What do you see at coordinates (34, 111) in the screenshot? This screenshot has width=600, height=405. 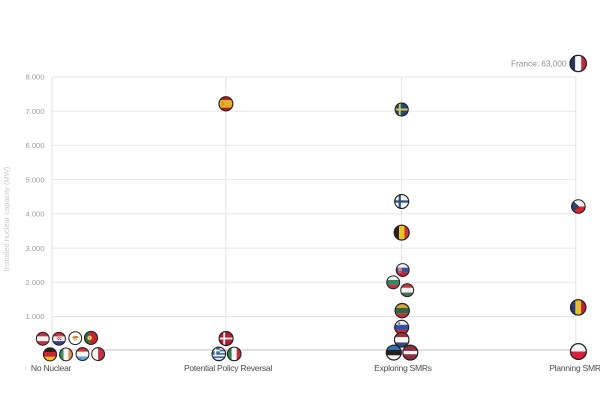 I see `svg-text: 7.000` at bounding box center [34, 111].